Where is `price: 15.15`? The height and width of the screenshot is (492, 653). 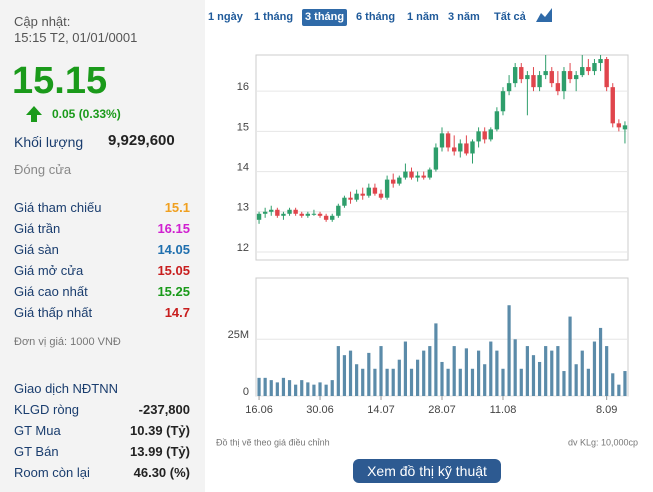
price: 15.15 is located at coordinates (60, 81).